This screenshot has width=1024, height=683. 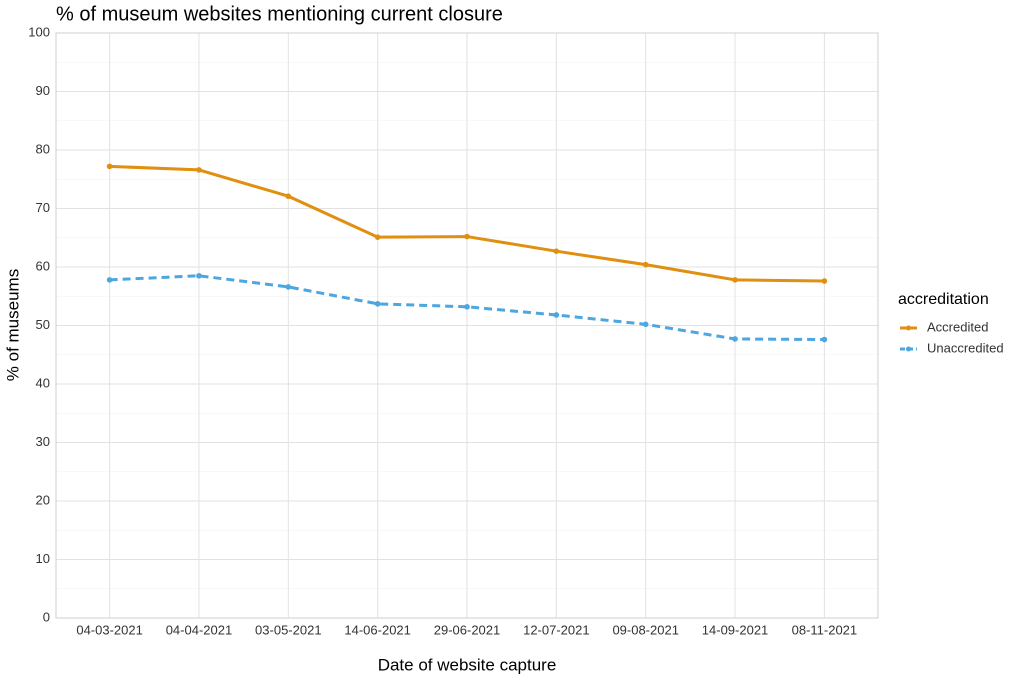 What do you see at coordinates (46, 616) in the screenshot?
I see `y-tick-label: 0` at bounding box center [46, 616].